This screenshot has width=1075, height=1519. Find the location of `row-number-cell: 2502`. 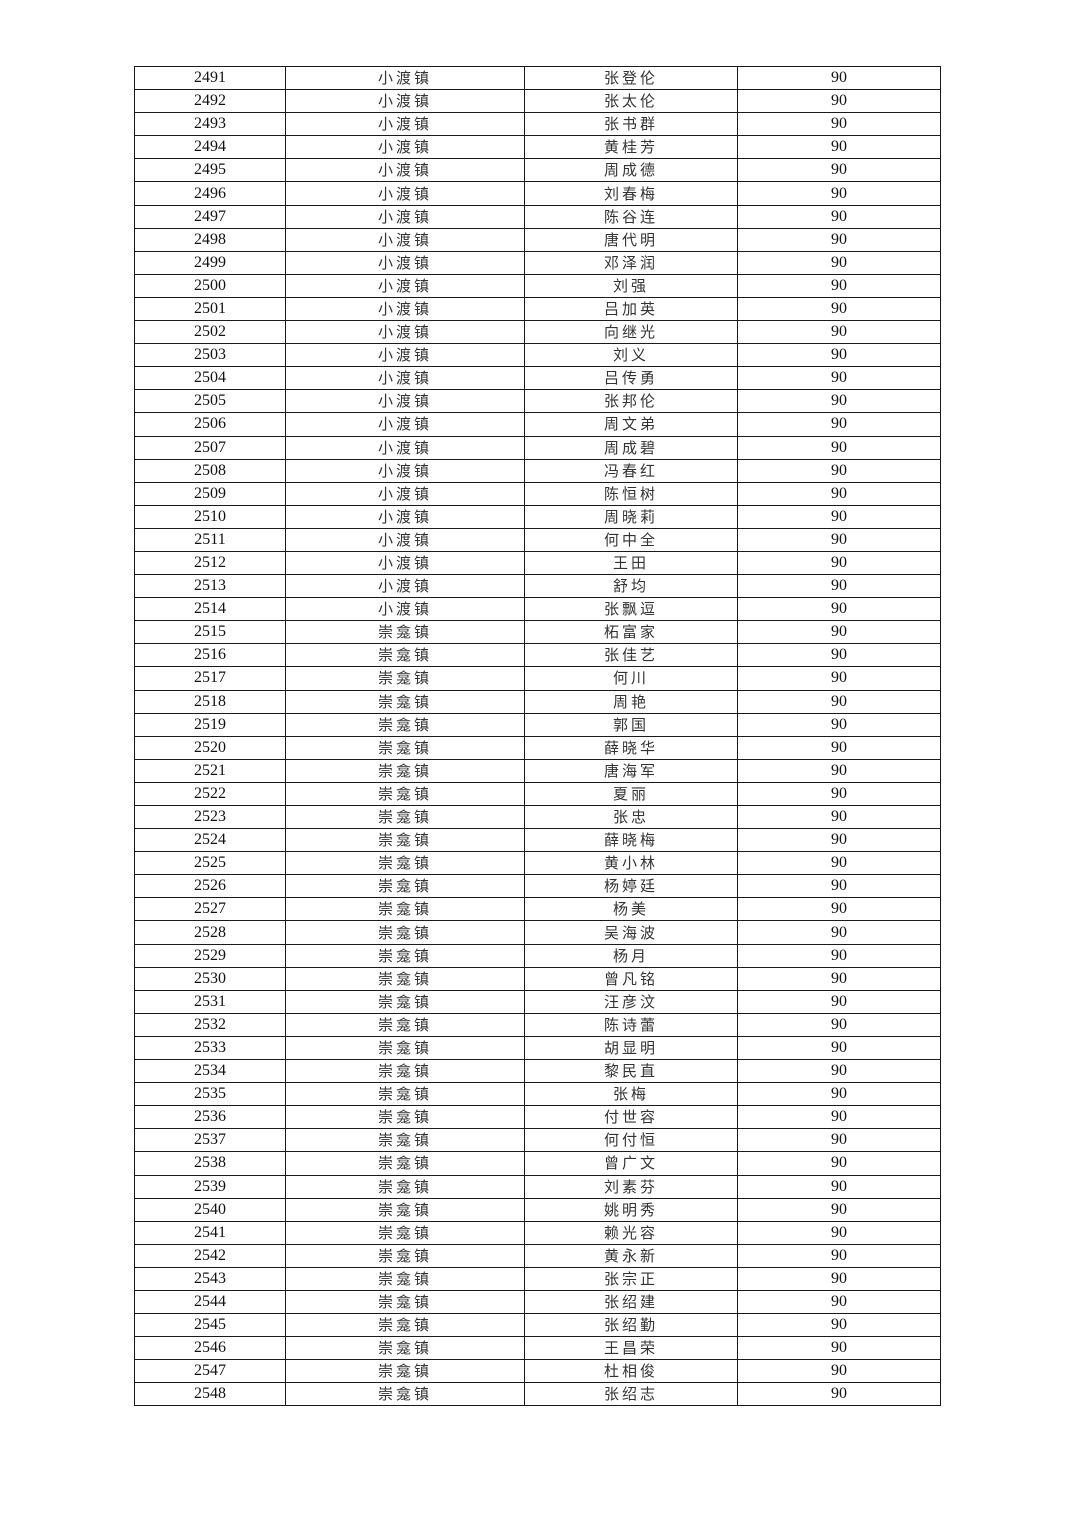

row-number-cell: 2502 is located at coordinates (210, 332).